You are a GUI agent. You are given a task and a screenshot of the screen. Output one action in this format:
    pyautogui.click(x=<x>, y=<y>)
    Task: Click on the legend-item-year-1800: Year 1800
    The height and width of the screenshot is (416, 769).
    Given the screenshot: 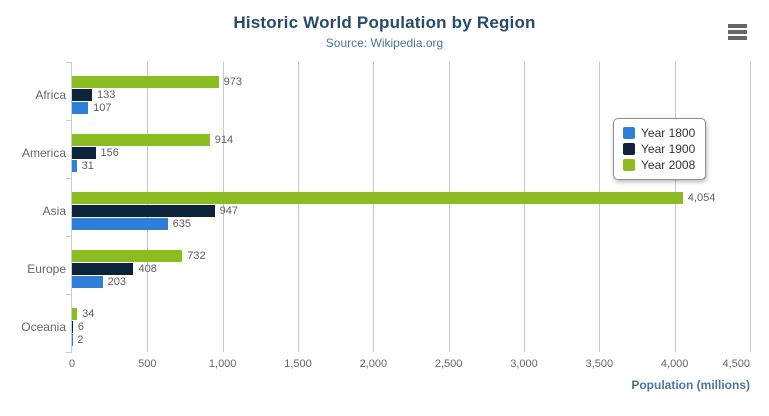 What is the action you would take?
    pyautogui.click(x=659, y=133)
    